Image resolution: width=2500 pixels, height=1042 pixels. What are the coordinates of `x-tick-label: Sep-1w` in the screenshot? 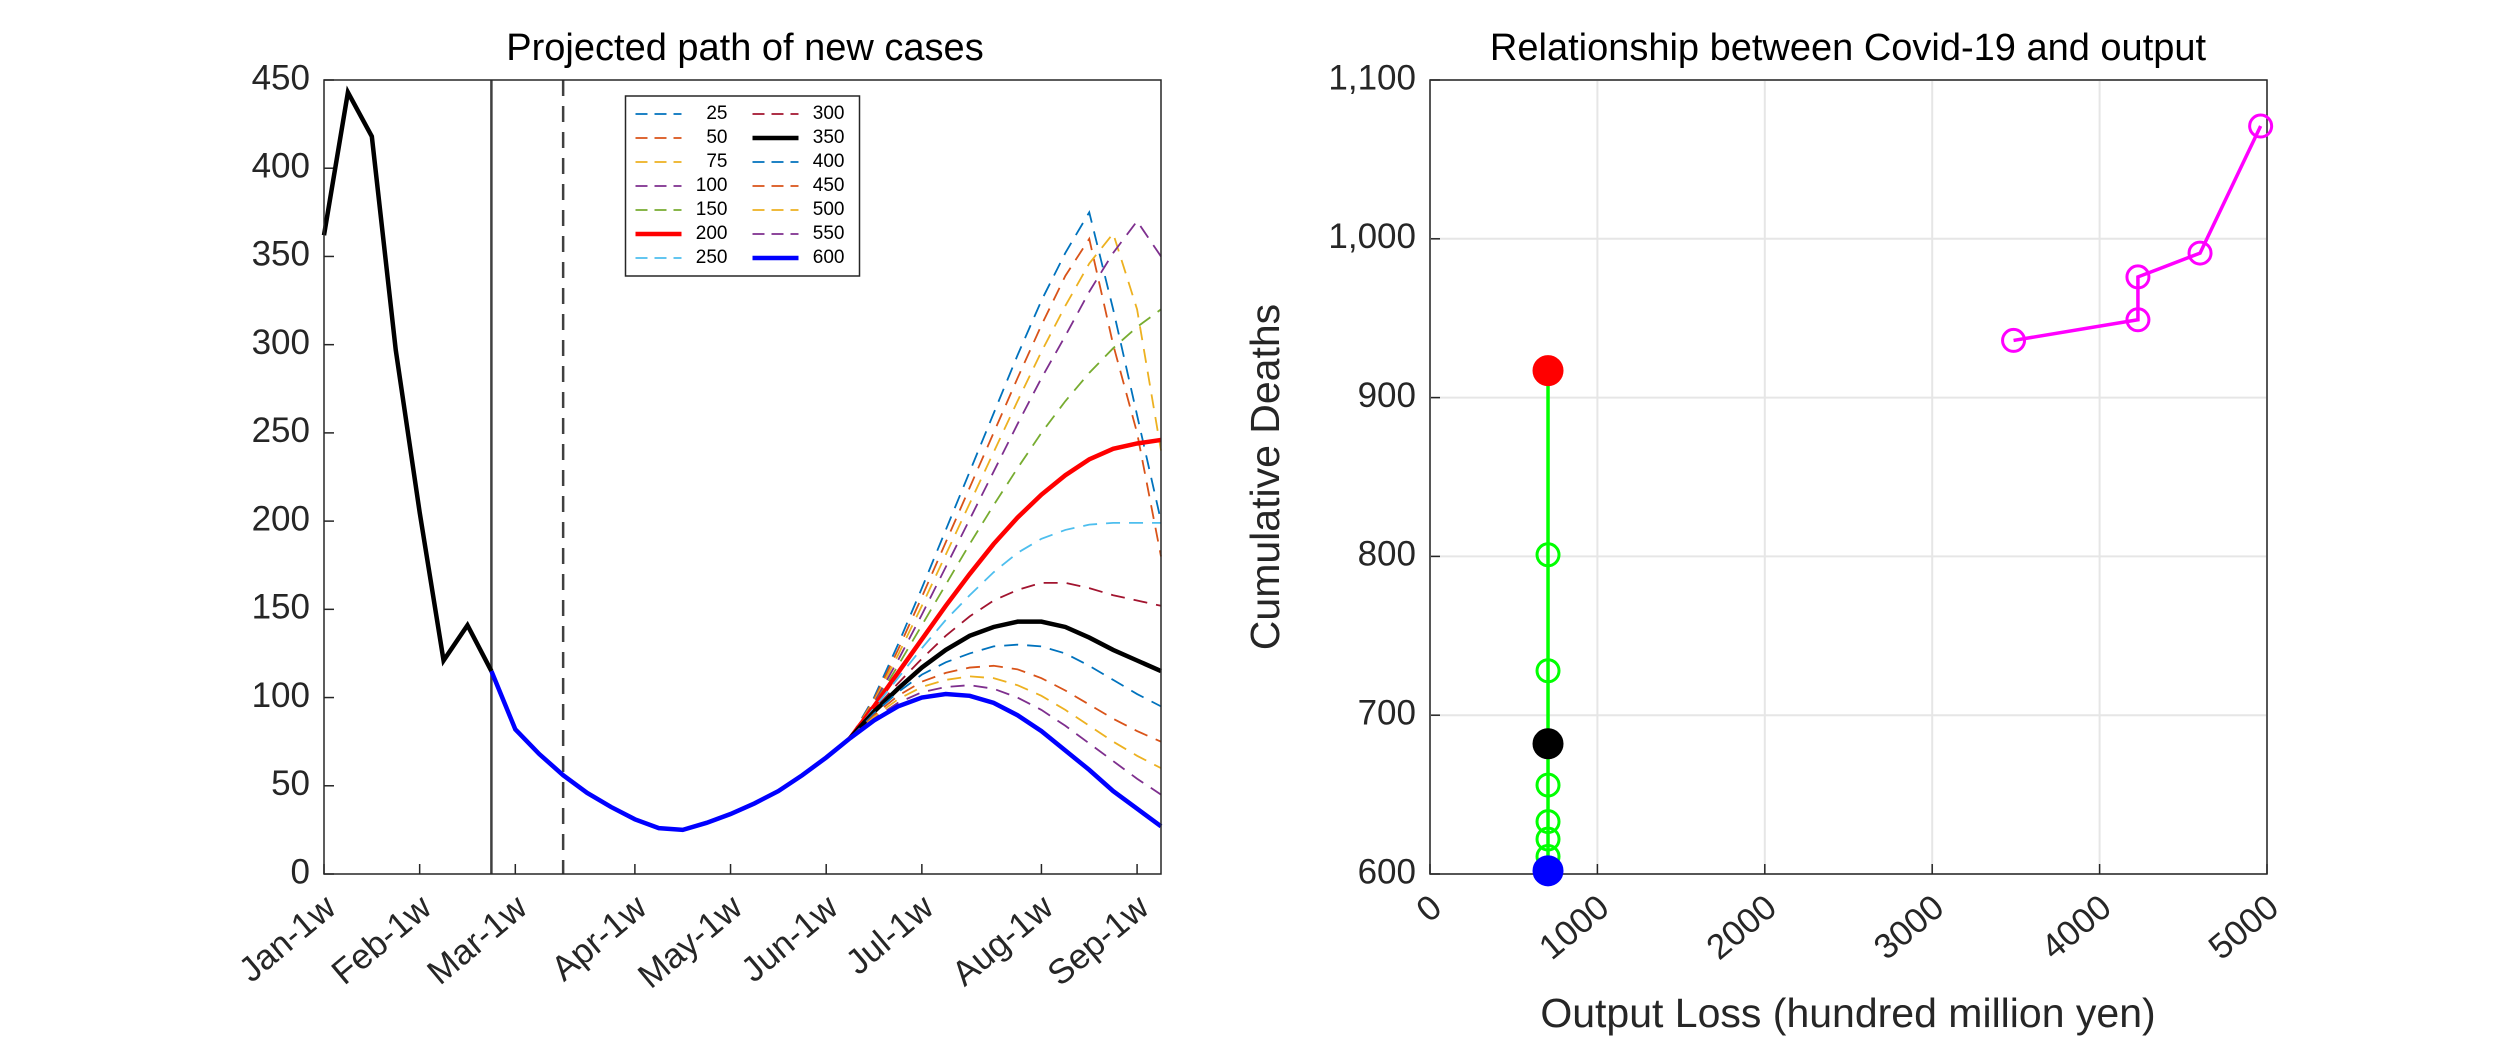 It's located at (1098, 940).